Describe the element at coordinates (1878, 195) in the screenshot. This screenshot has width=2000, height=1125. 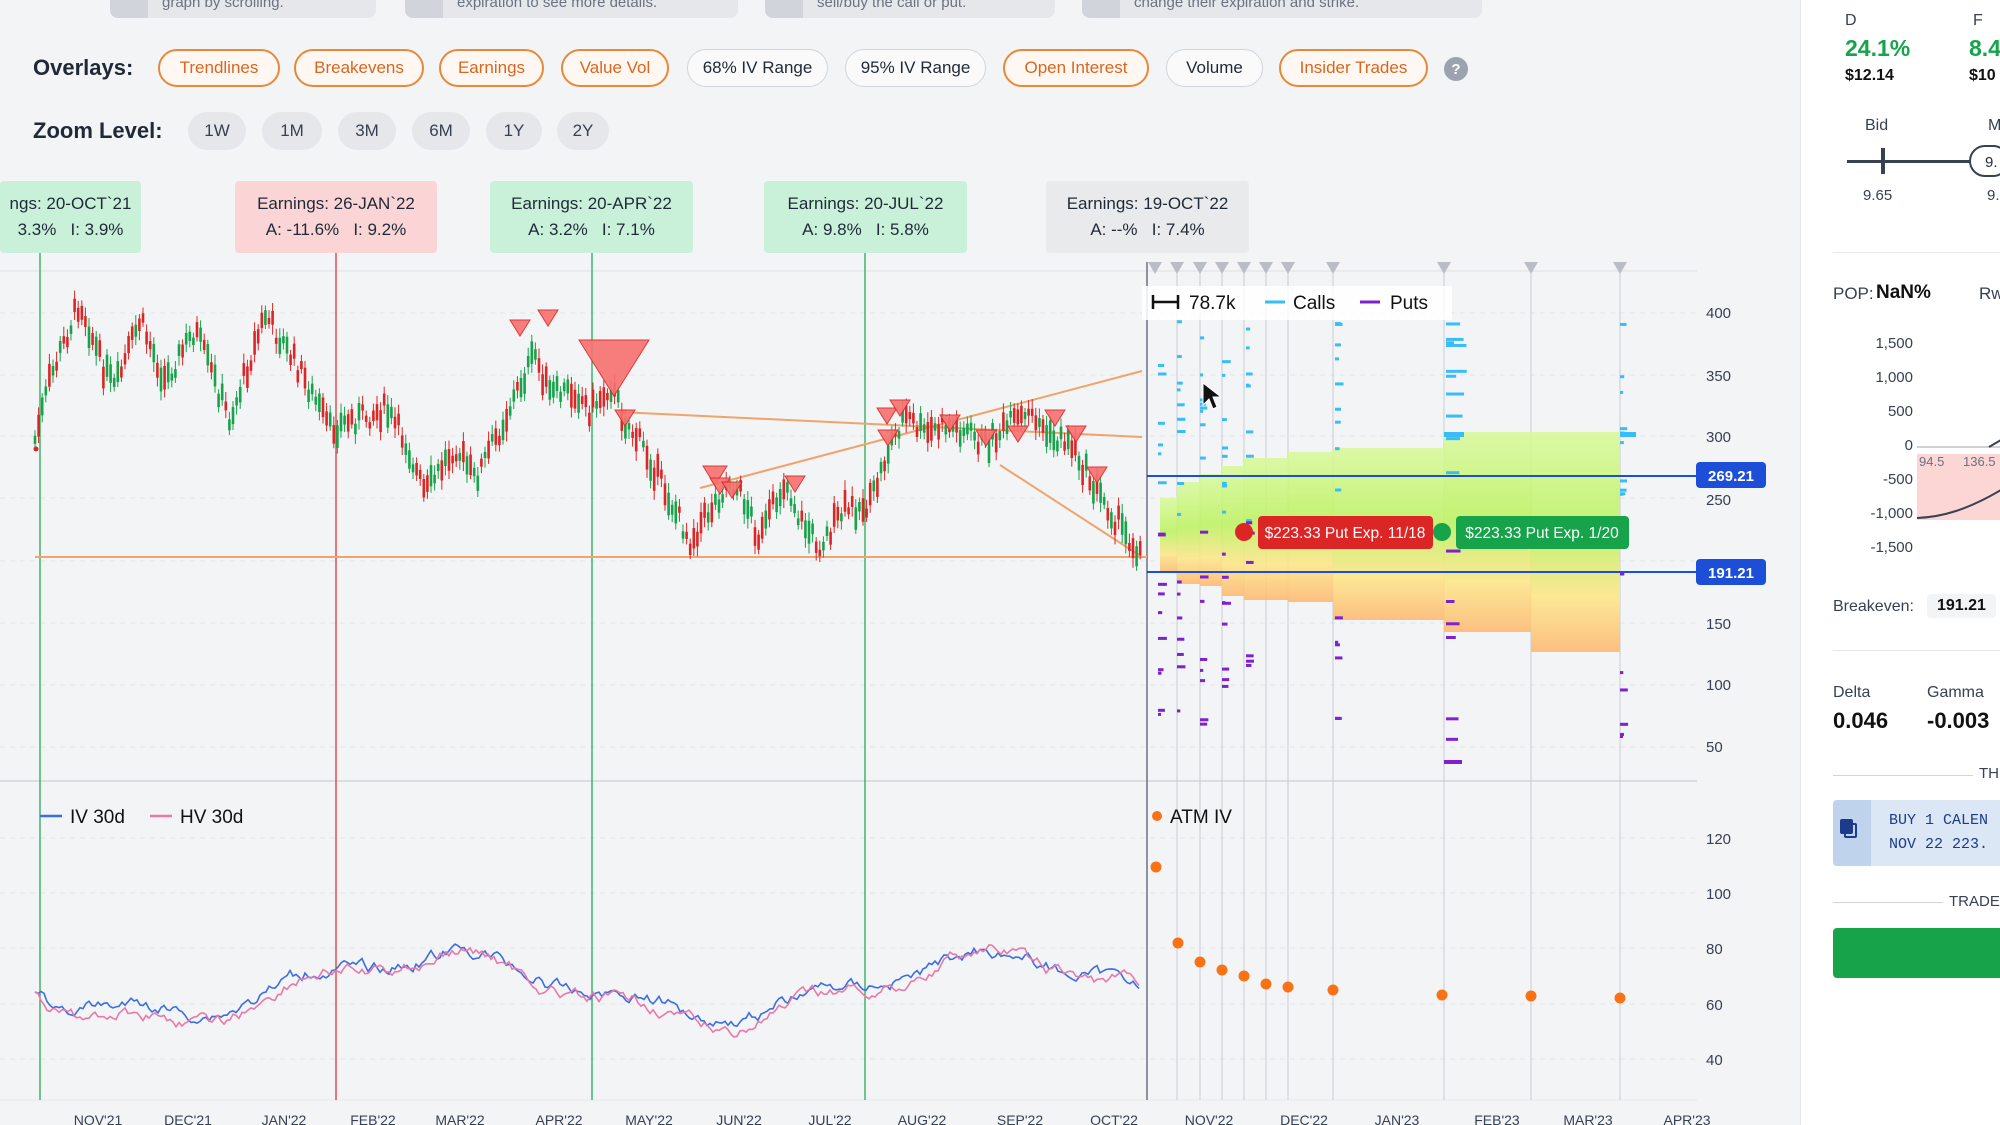
I see `bid-value: 9.65` at that location.